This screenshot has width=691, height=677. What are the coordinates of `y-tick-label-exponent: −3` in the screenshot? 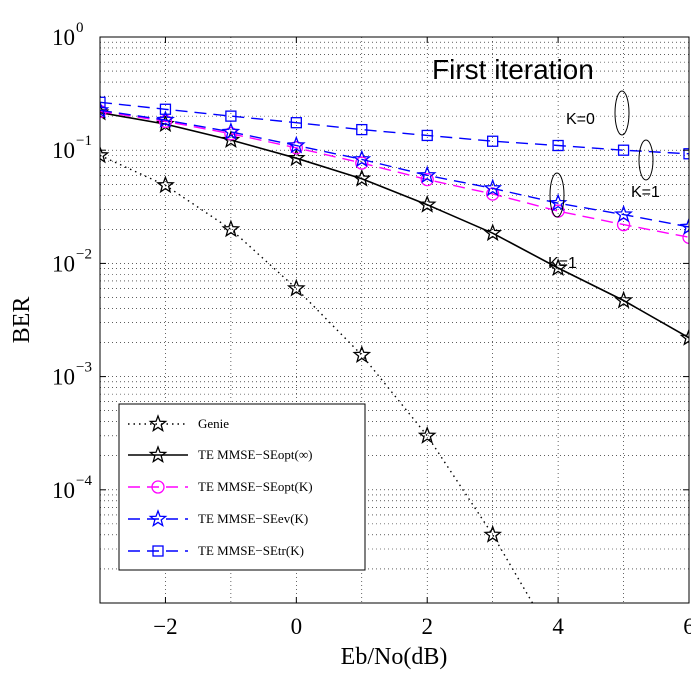 It's located at (84, 368).